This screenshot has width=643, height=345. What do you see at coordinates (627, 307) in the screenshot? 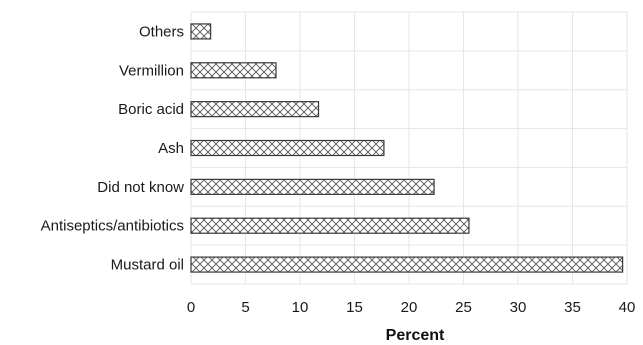
I see `x-tick-label: 40` at bounding box center [627, 307].